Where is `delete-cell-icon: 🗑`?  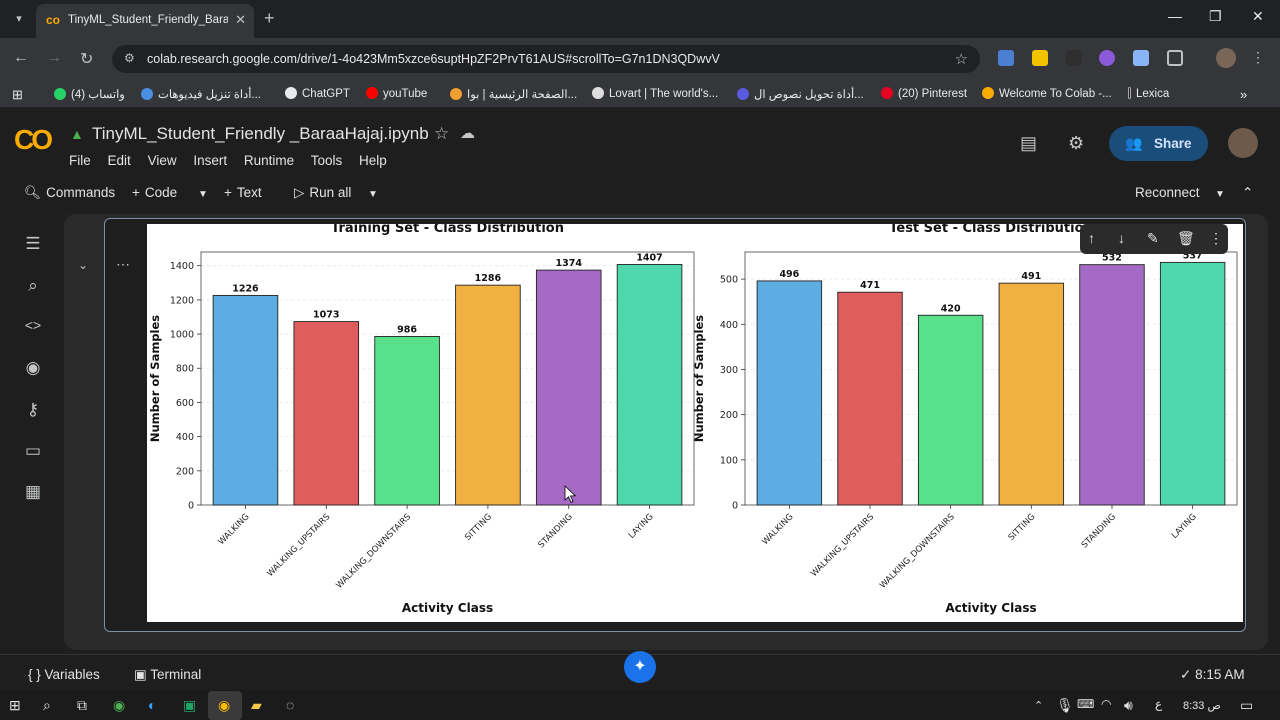 delete-cell-icon: 🗑 is located at coordinates (1186, 238).